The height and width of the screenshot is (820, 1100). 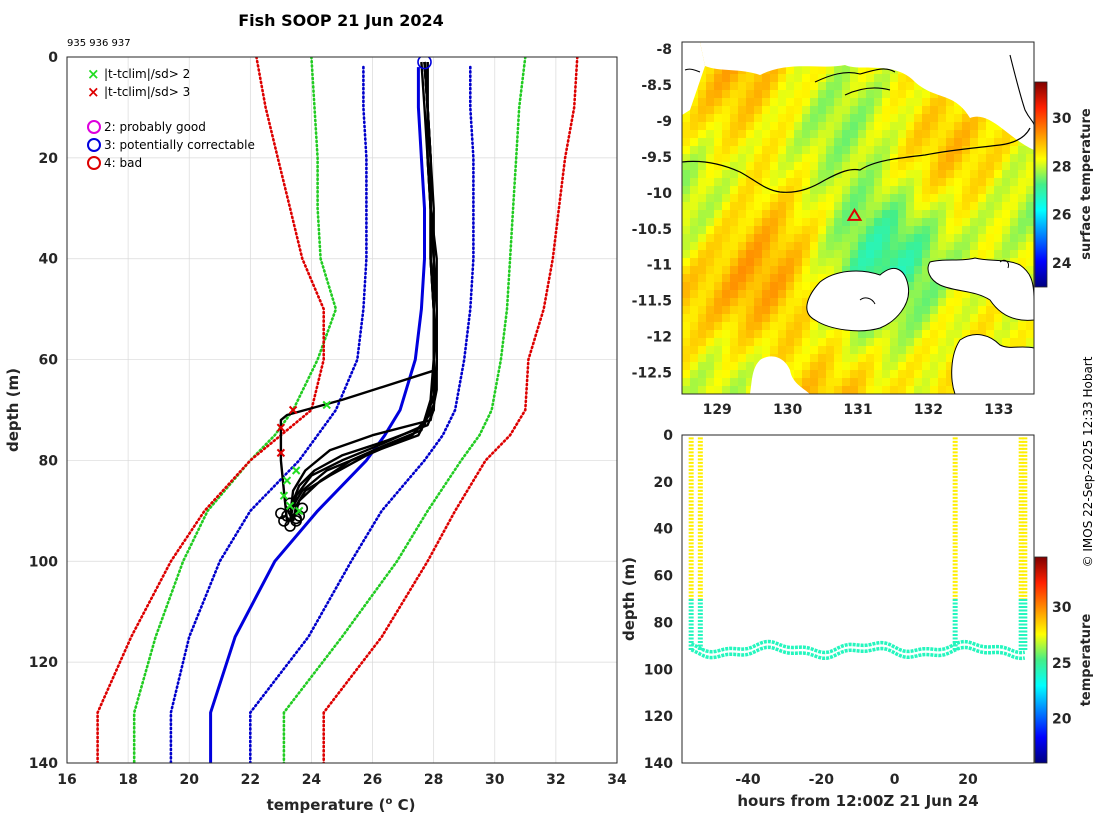 I want to click on coast-south-east, so click(x=980, y=289).